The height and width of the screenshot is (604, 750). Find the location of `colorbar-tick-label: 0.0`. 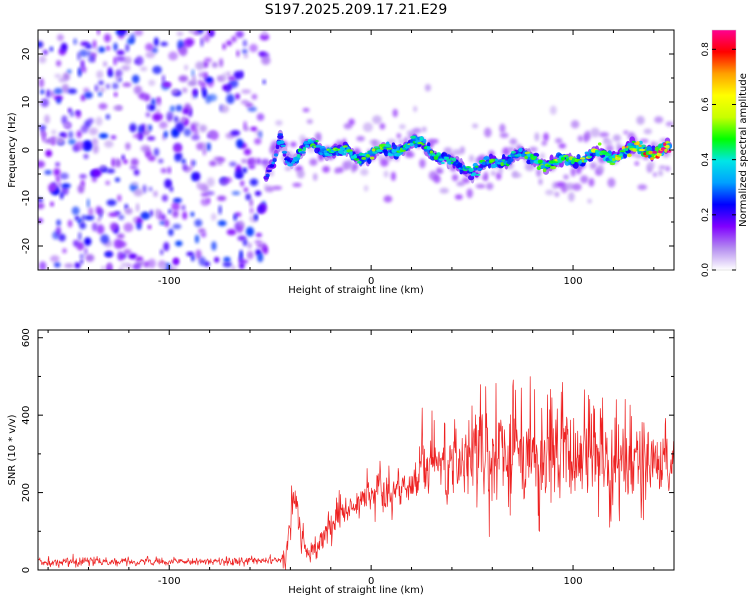

colorbar-tick-label: 0.0 is located at coordinates (706, 270).